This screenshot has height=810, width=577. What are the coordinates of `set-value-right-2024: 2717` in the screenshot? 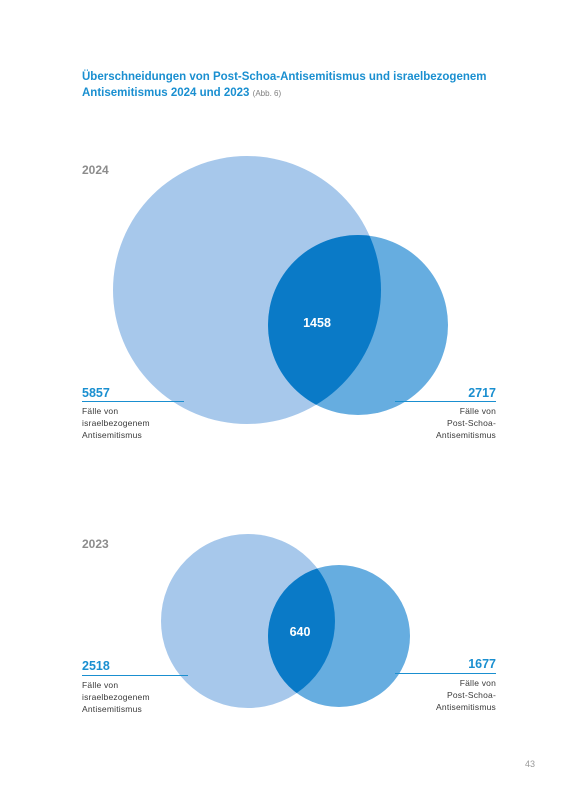 It's located at (482, 393).